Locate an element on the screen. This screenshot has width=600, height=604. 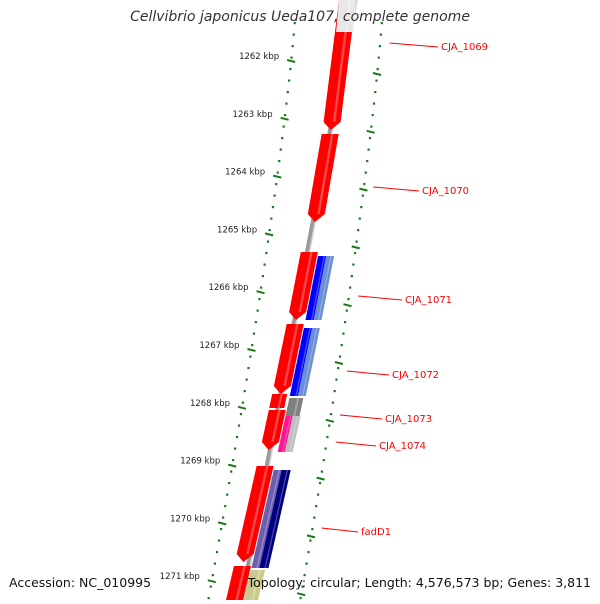
gene-label: CJA_1069 is located at coordinates (464, 47).